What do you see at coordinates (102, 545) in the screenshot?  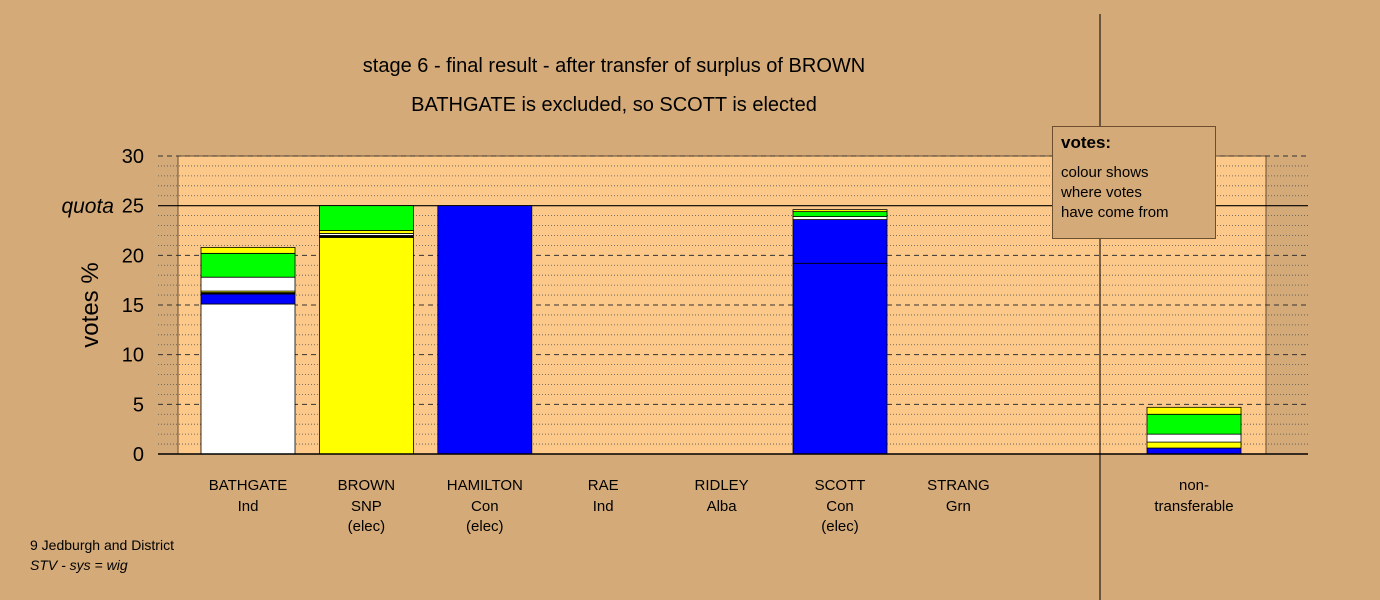 I see `ward-name: 9 Jedburgh and District` at bounding box center [102, 545].